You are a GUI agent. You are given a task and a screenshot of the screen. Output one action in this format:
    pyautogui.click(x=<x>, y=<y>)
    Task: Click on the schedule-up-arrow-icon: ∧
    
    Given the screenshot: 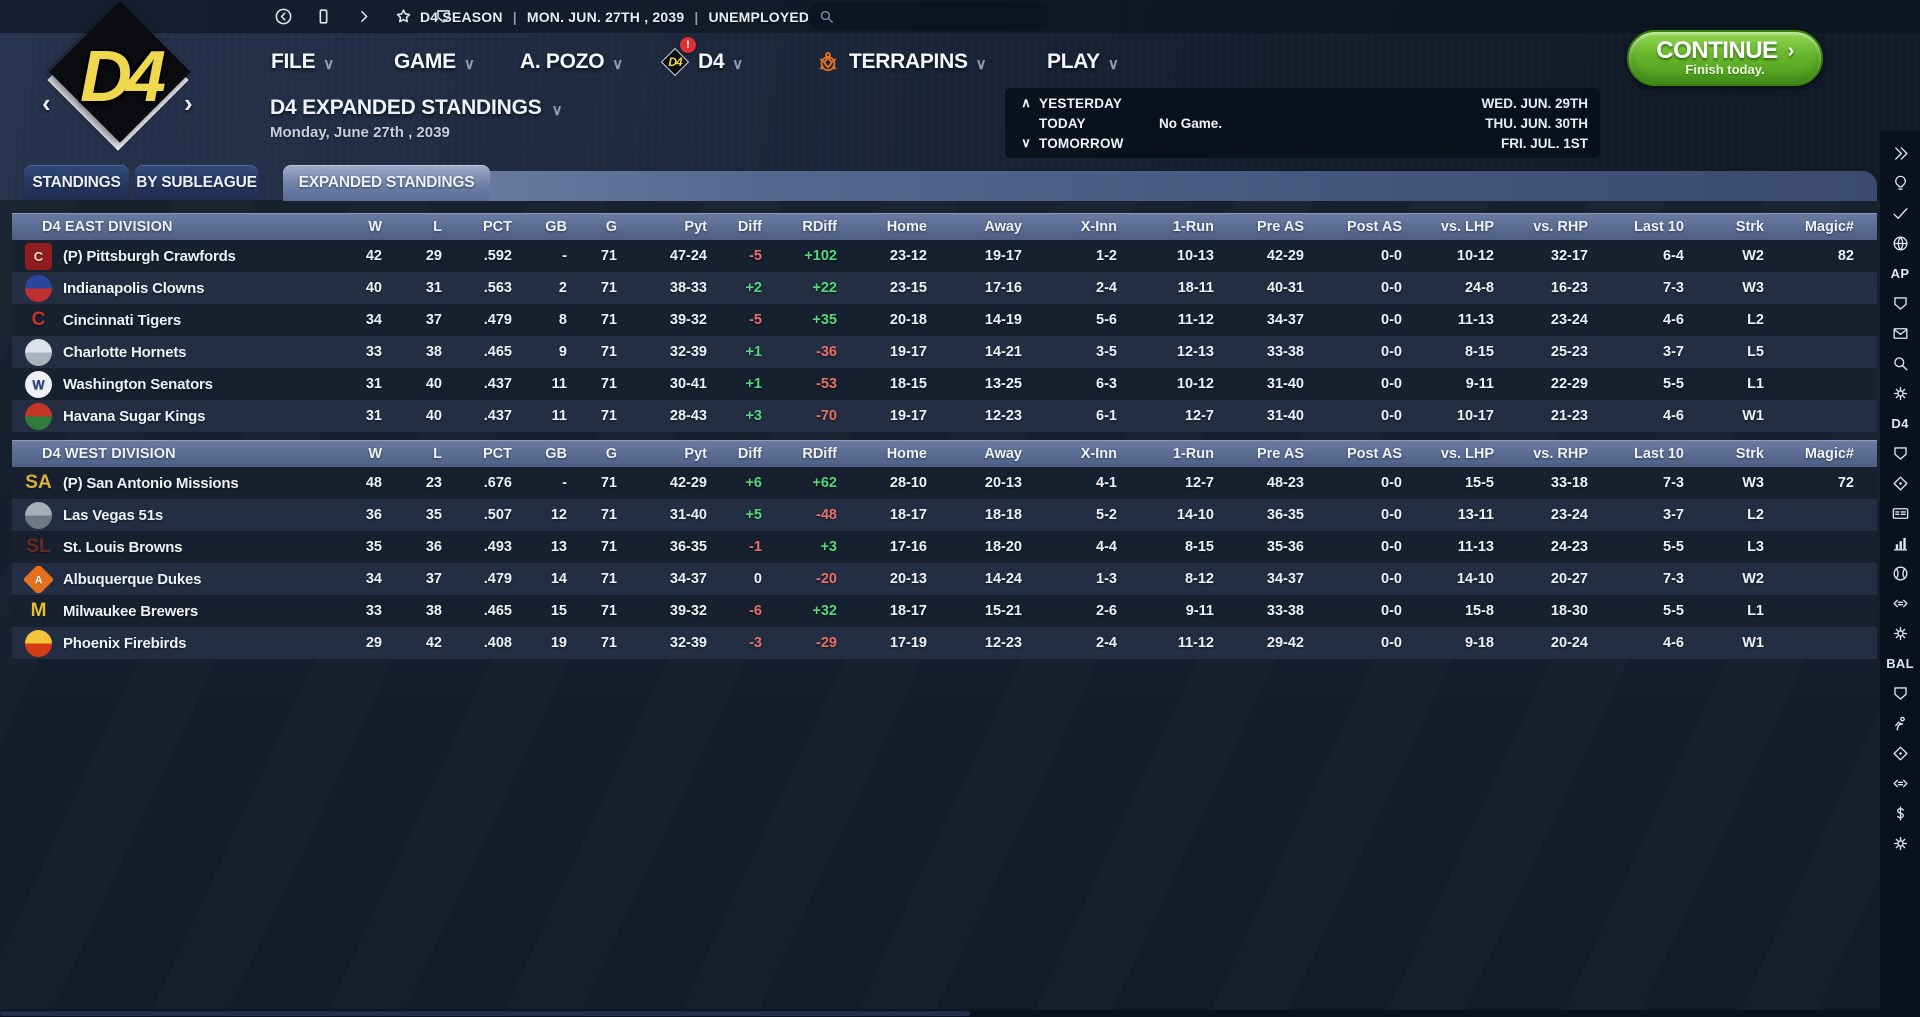 What is the action you would take?
    pyautogui.click(x=1026, y=102)
    